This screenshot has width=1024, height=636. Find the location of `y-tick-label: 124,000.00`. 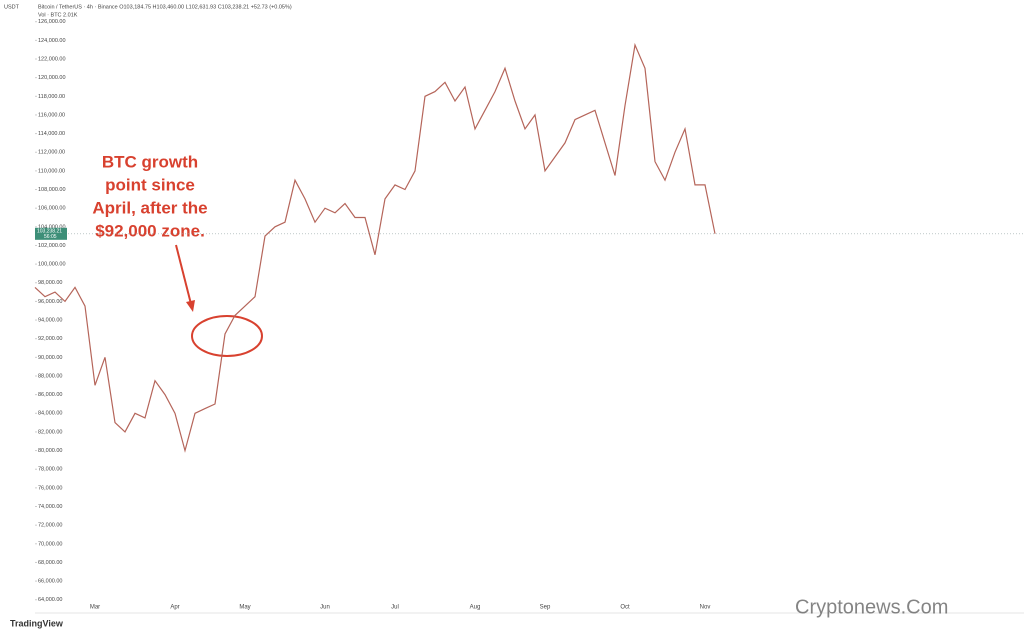

y-tick-label: 124,000.00 is located at coordinates (52, 41).